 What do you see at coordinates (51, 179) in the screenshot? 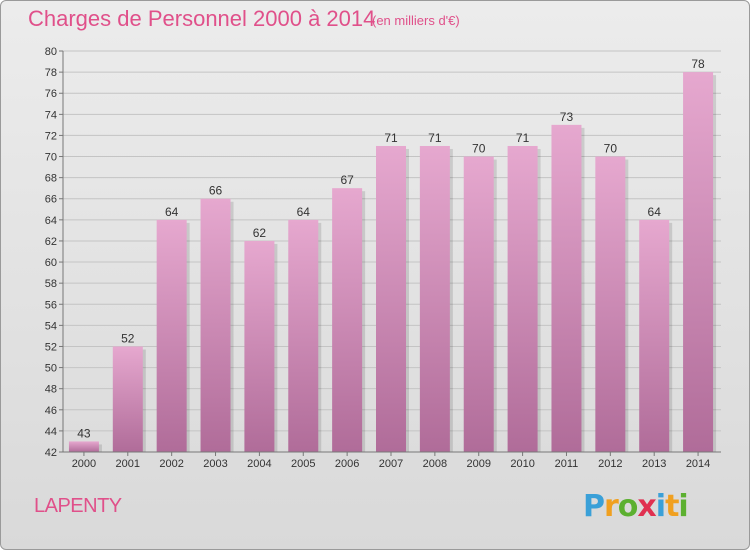
I see `y-tick-label: 68` at bounding box center [51, 179].